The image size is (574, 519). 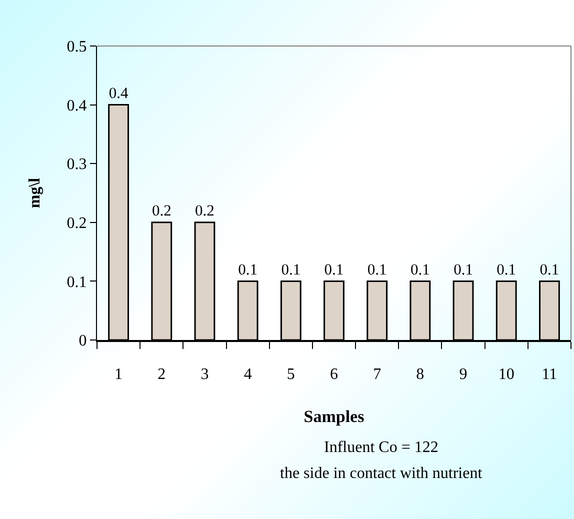 I want to click on x-tick-label: 2, so click(x=162, y=374).